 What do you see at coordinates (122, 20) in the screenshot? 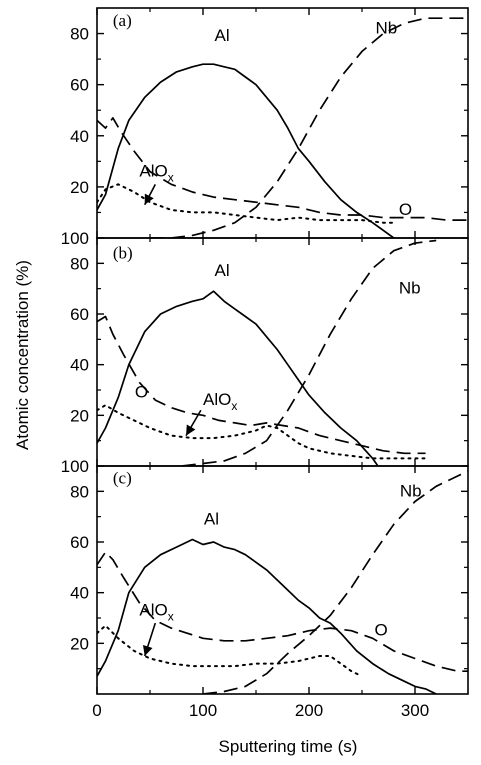
I see `panel-label: (a)` at bounding box center [122, 20].